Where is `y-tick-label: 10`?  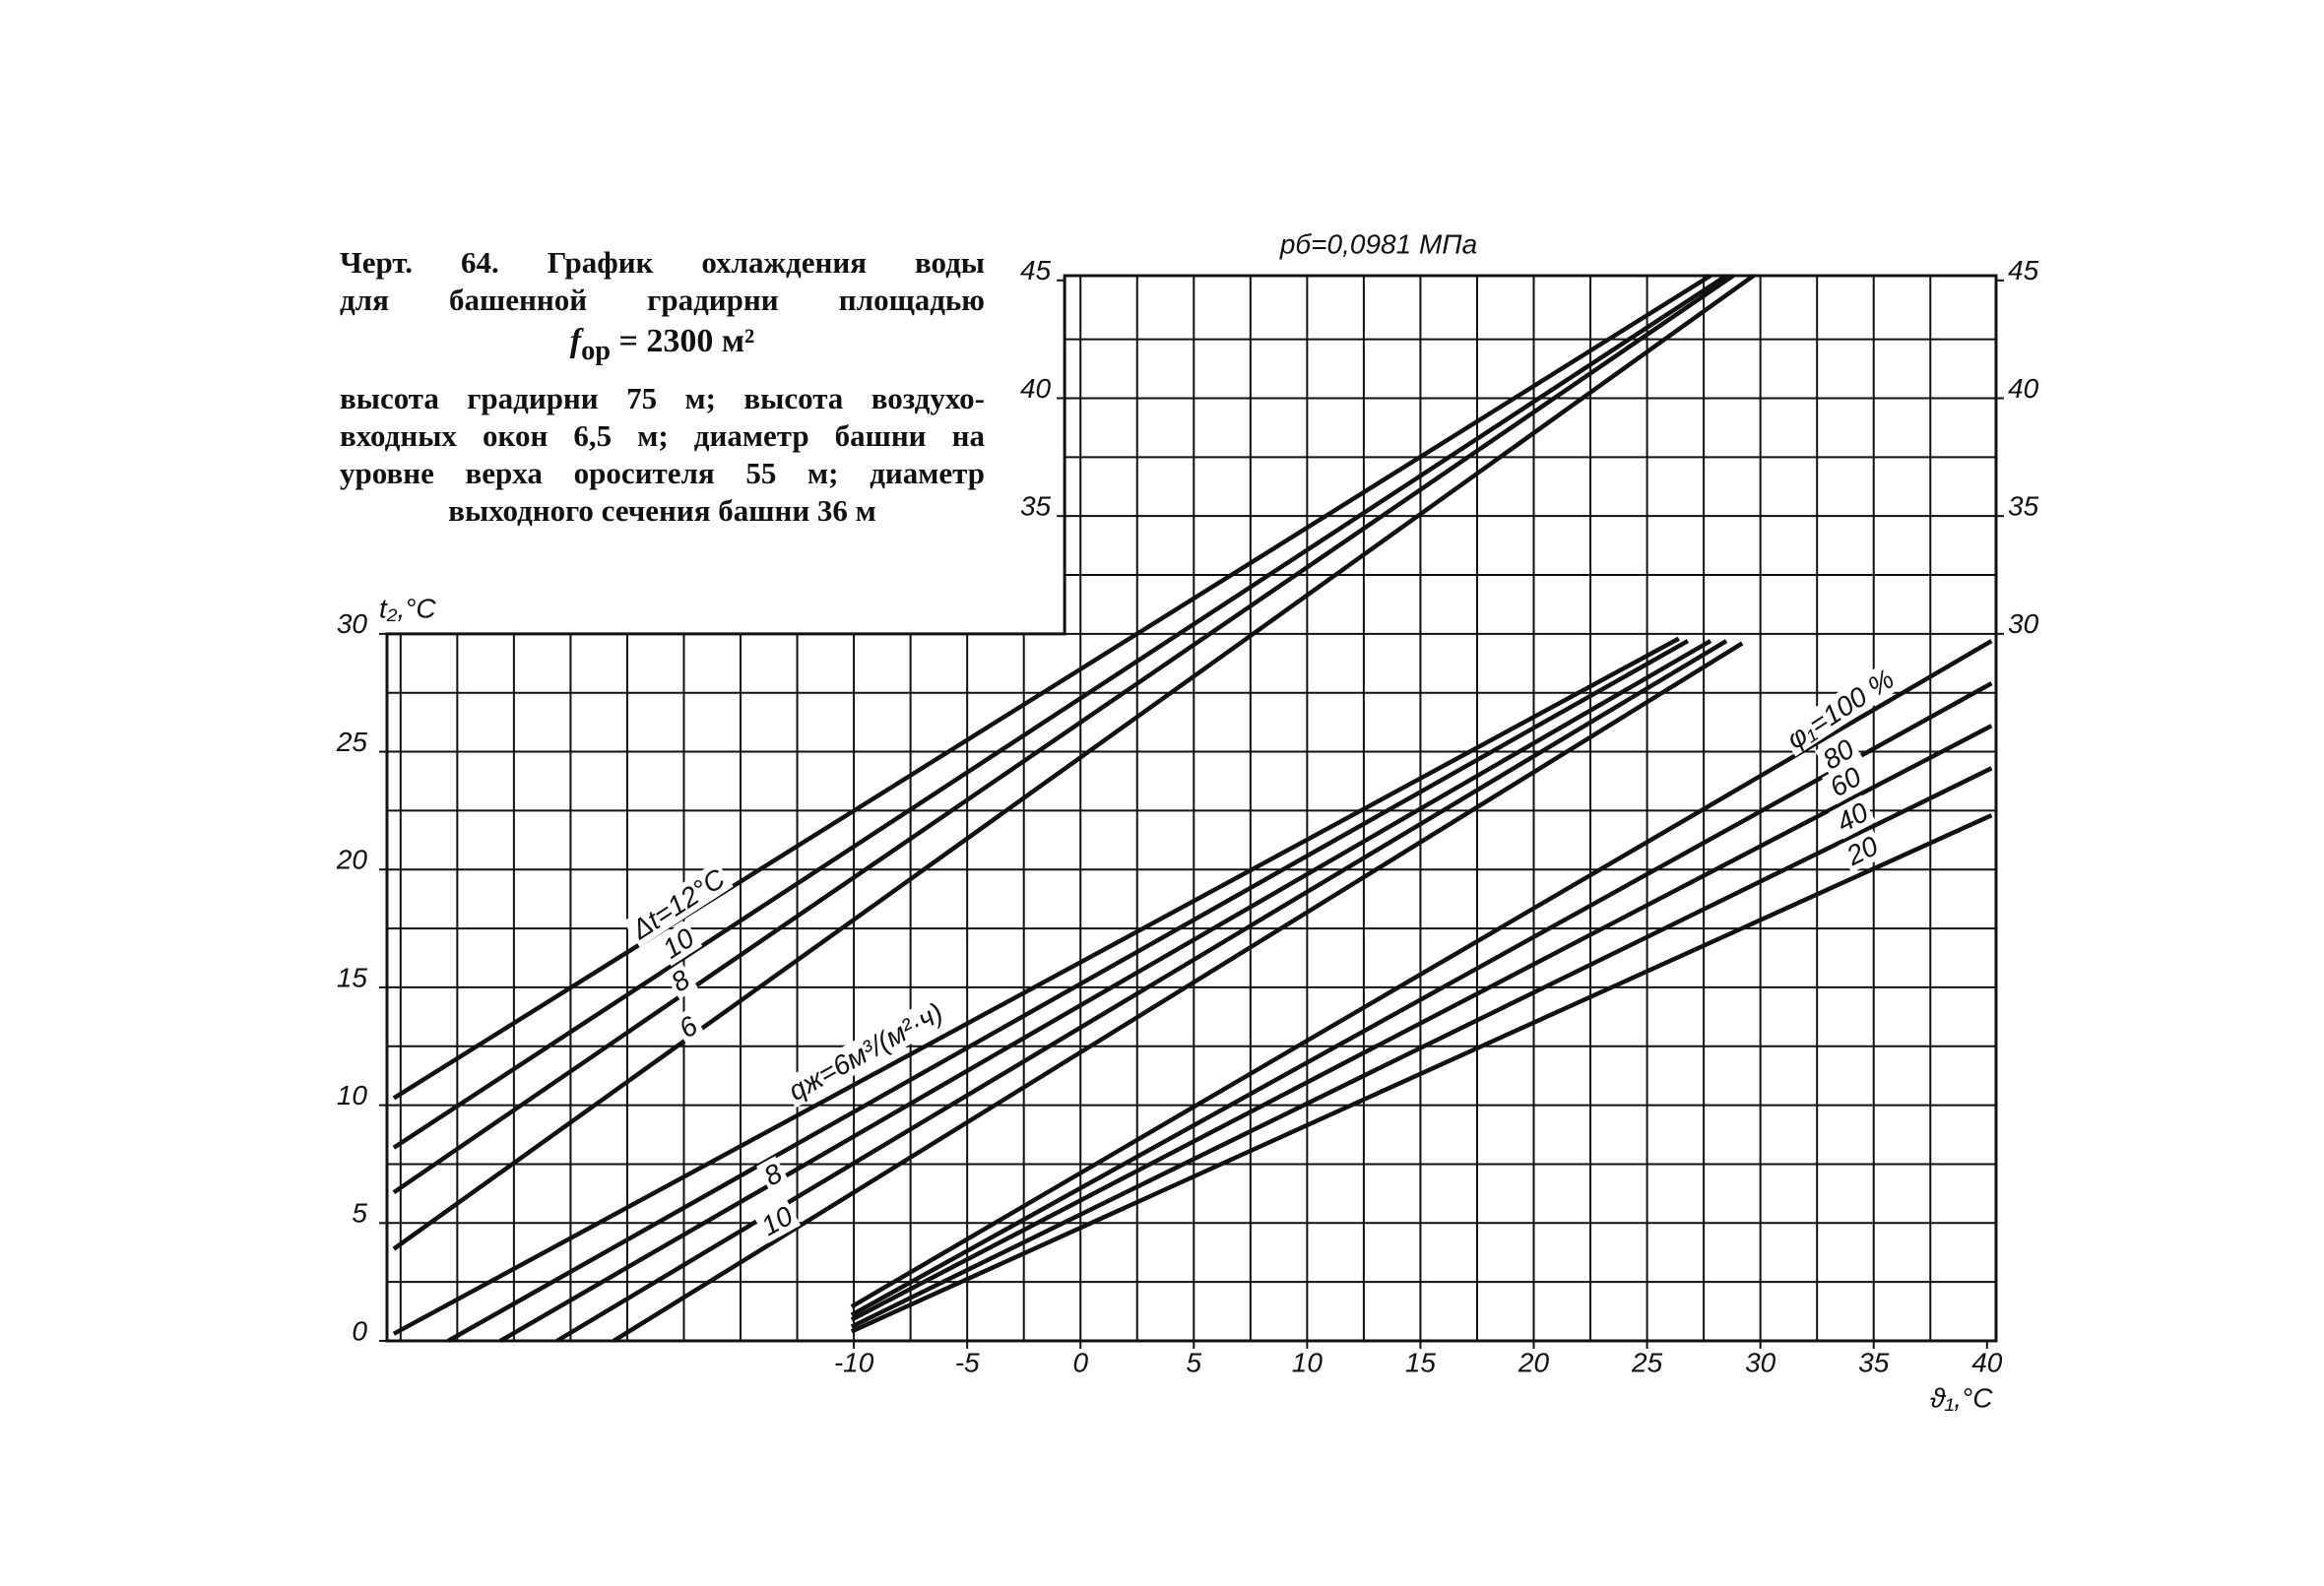 y-tick-label: 10 is located at coordinates (352, 1095).